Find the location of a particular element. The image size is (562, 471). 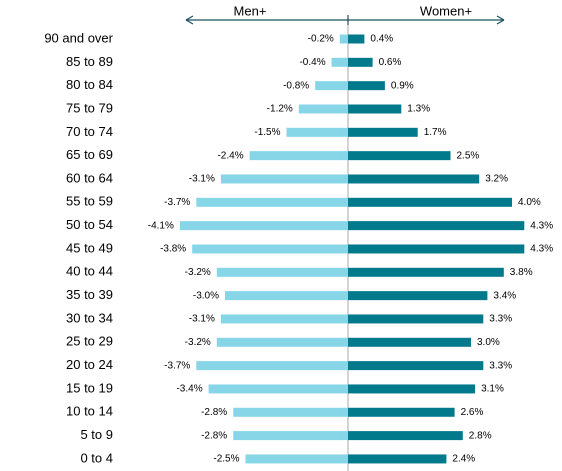

category-label: 40 to 44 is located at coordinates (89, 271).